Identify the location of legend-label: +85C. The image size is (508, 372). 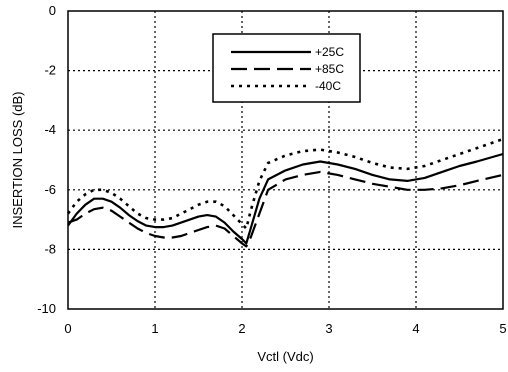
(329, 69).